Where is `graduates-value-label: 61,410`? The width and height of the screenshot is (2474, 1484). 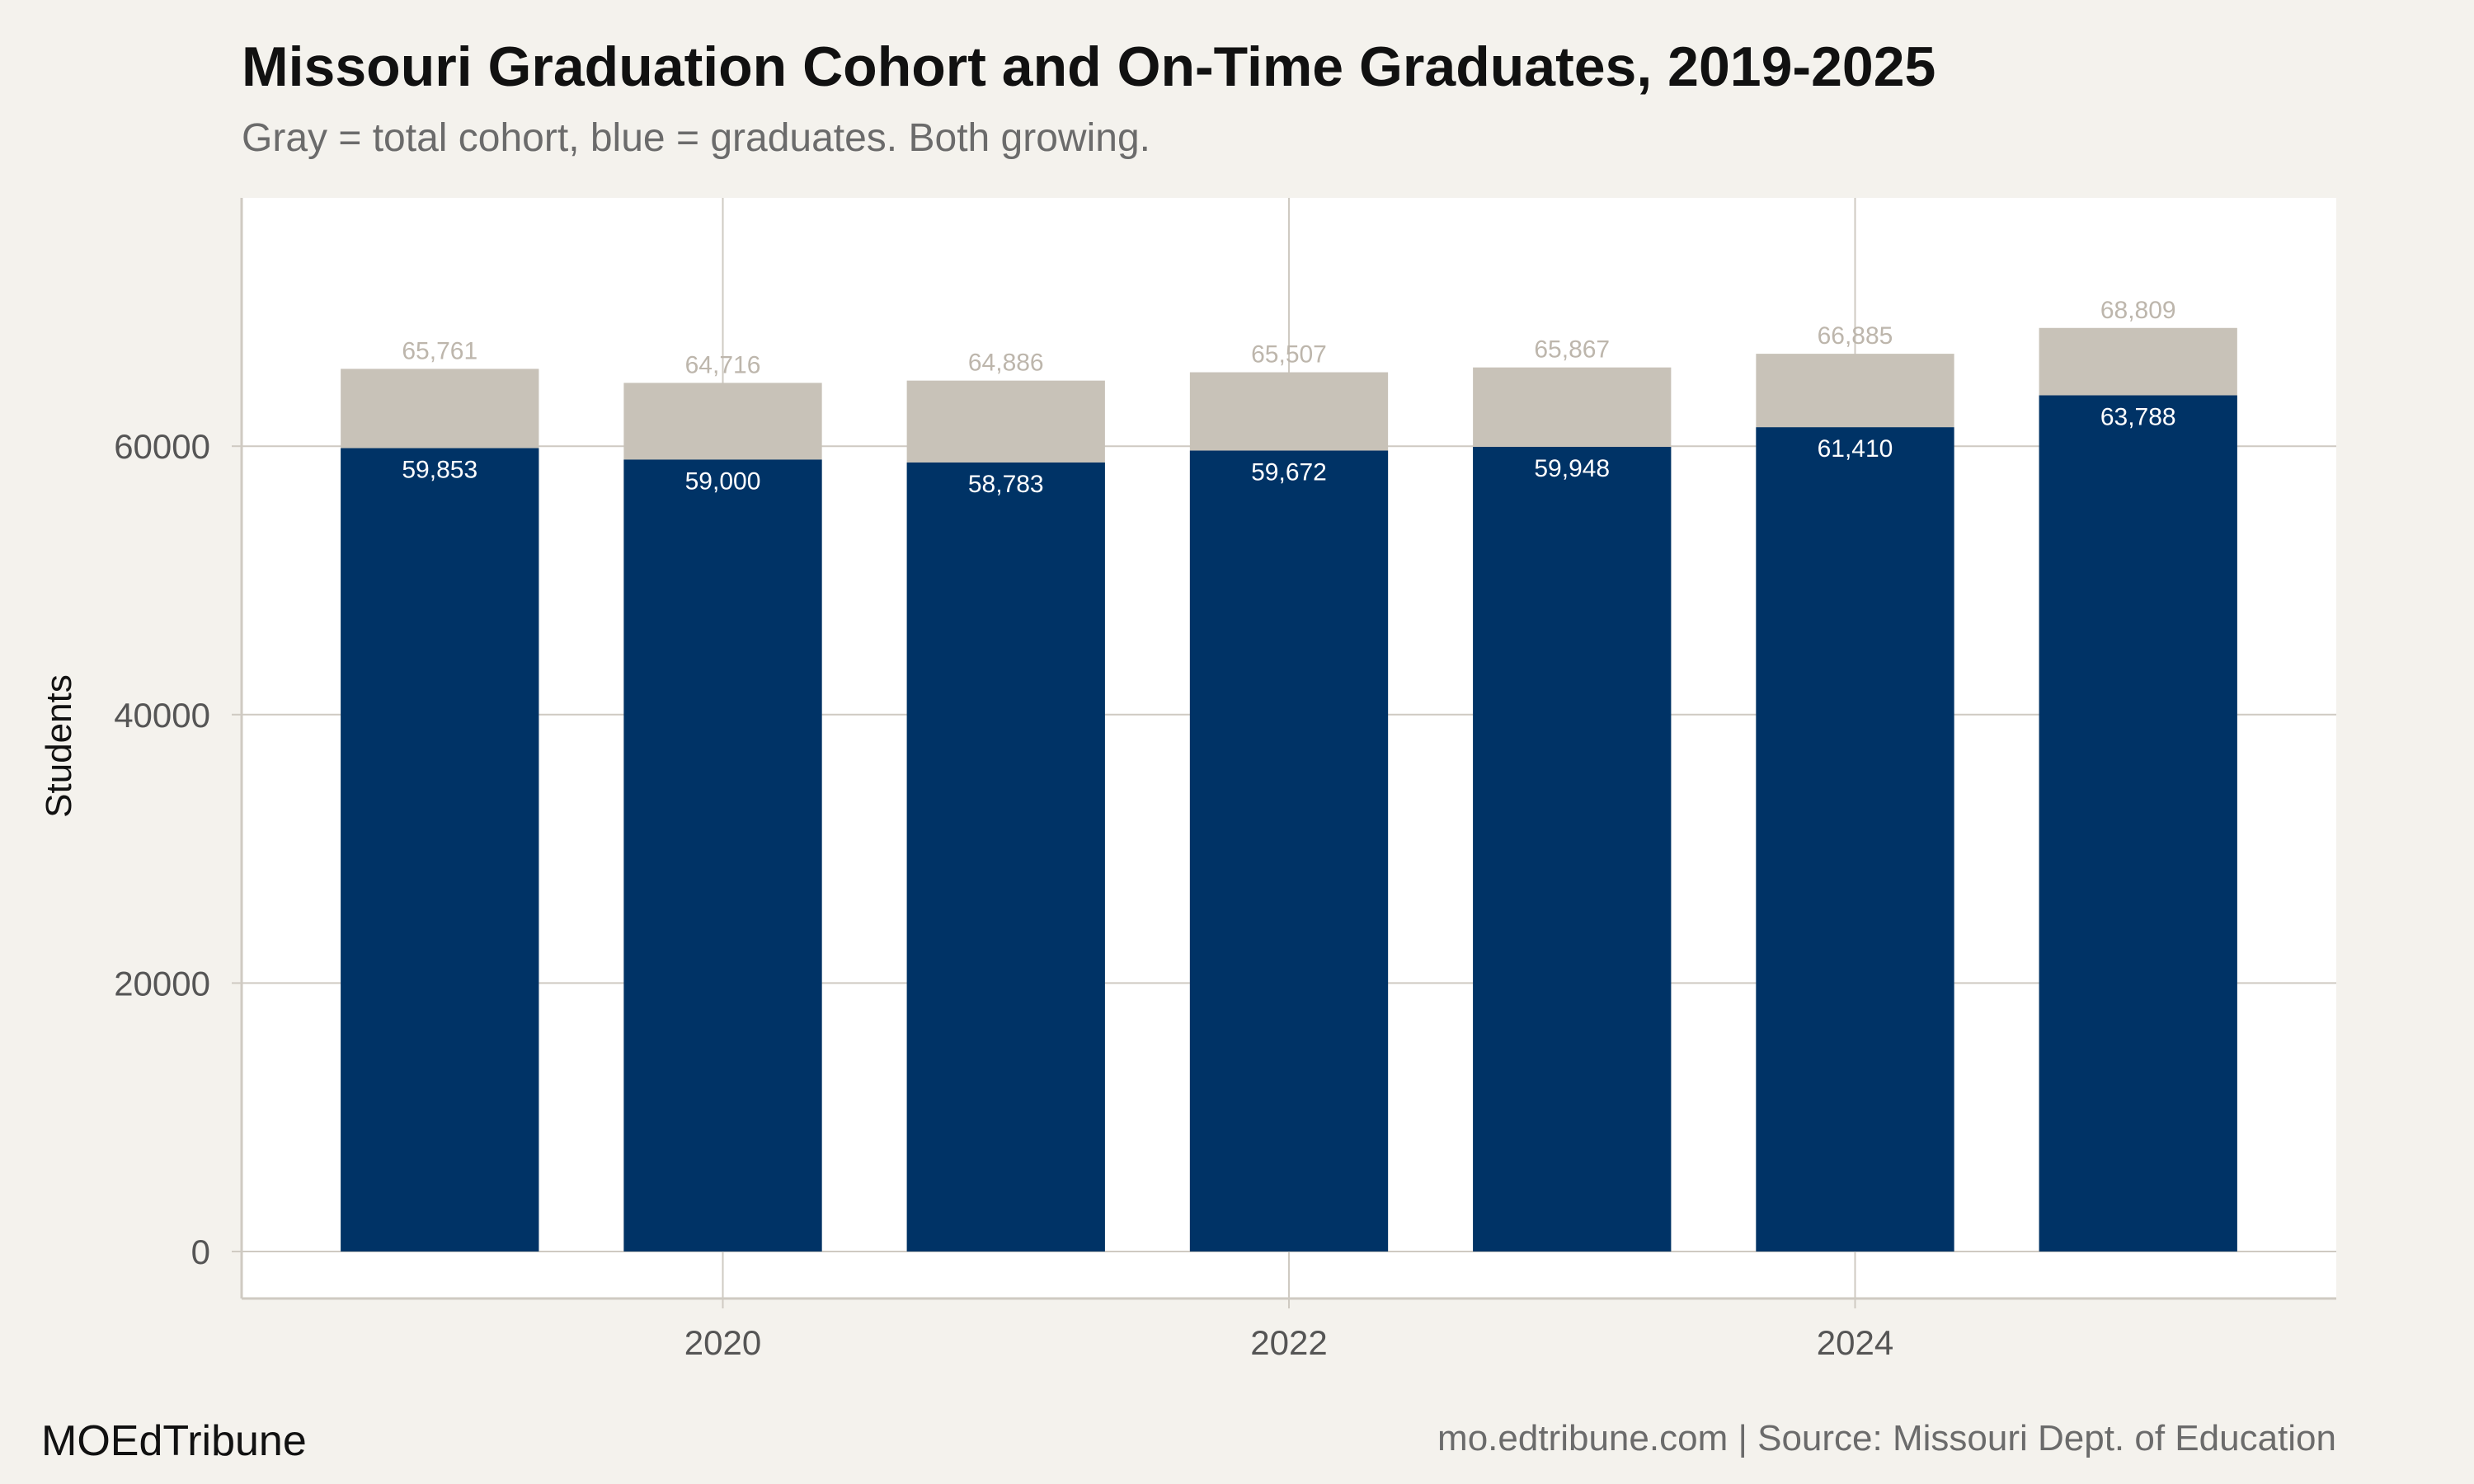
graduates-value-label: 61,410 is located at coordinates (1855, 449).